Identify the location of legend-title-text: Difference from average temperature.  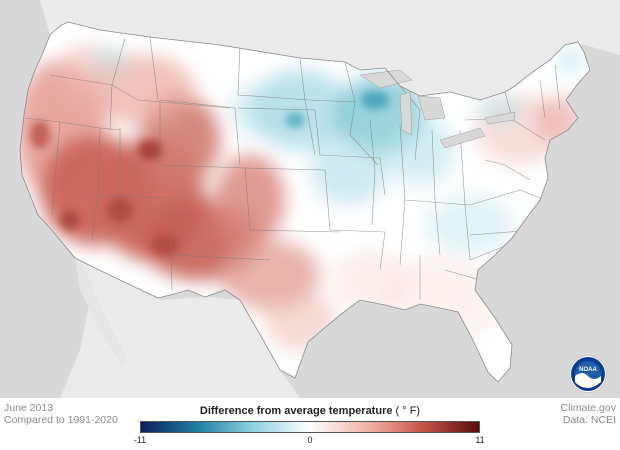
(296, 411).